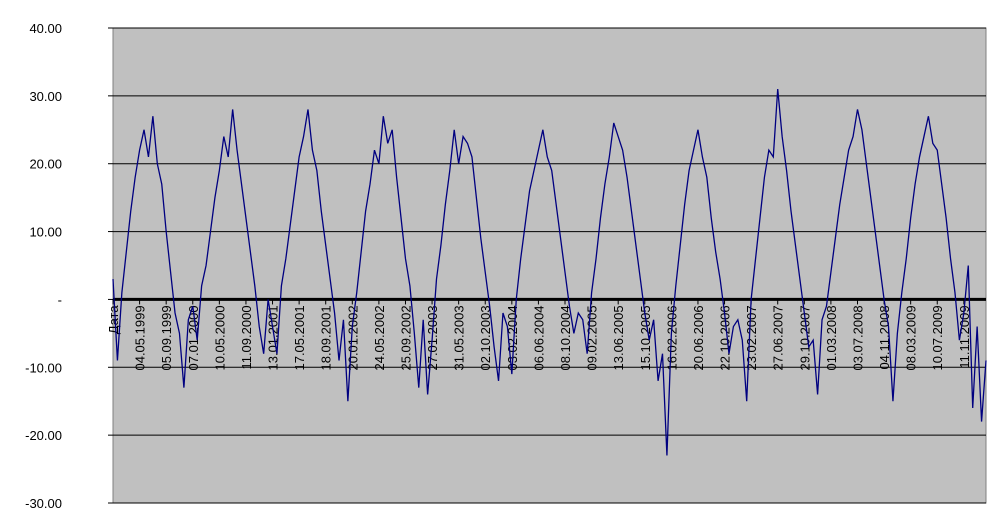 The width and height of the screenshot is (1000, 531). I want to click on x-tick-label: 22.10.2006, so click(725, 337).